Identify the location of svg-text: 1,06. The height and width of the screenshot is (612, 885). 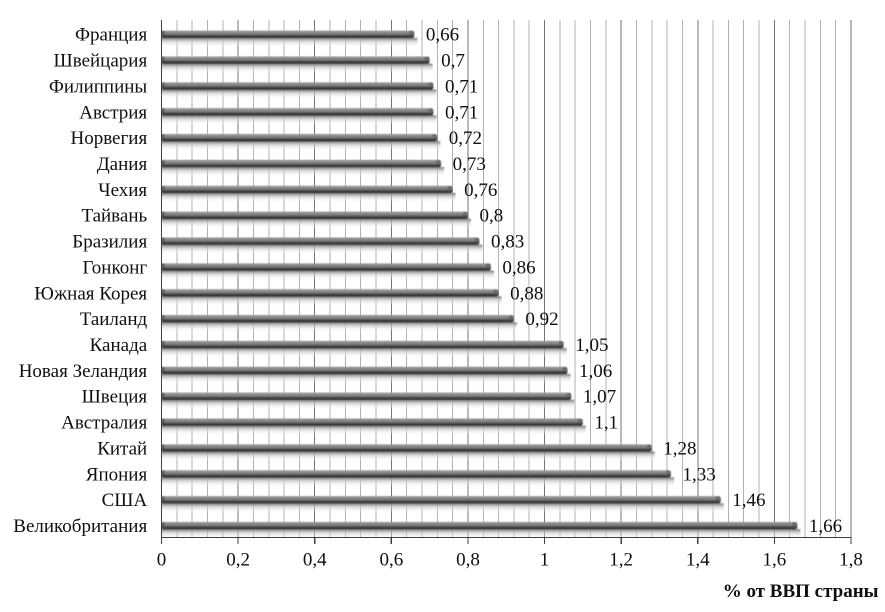
(595, 371).